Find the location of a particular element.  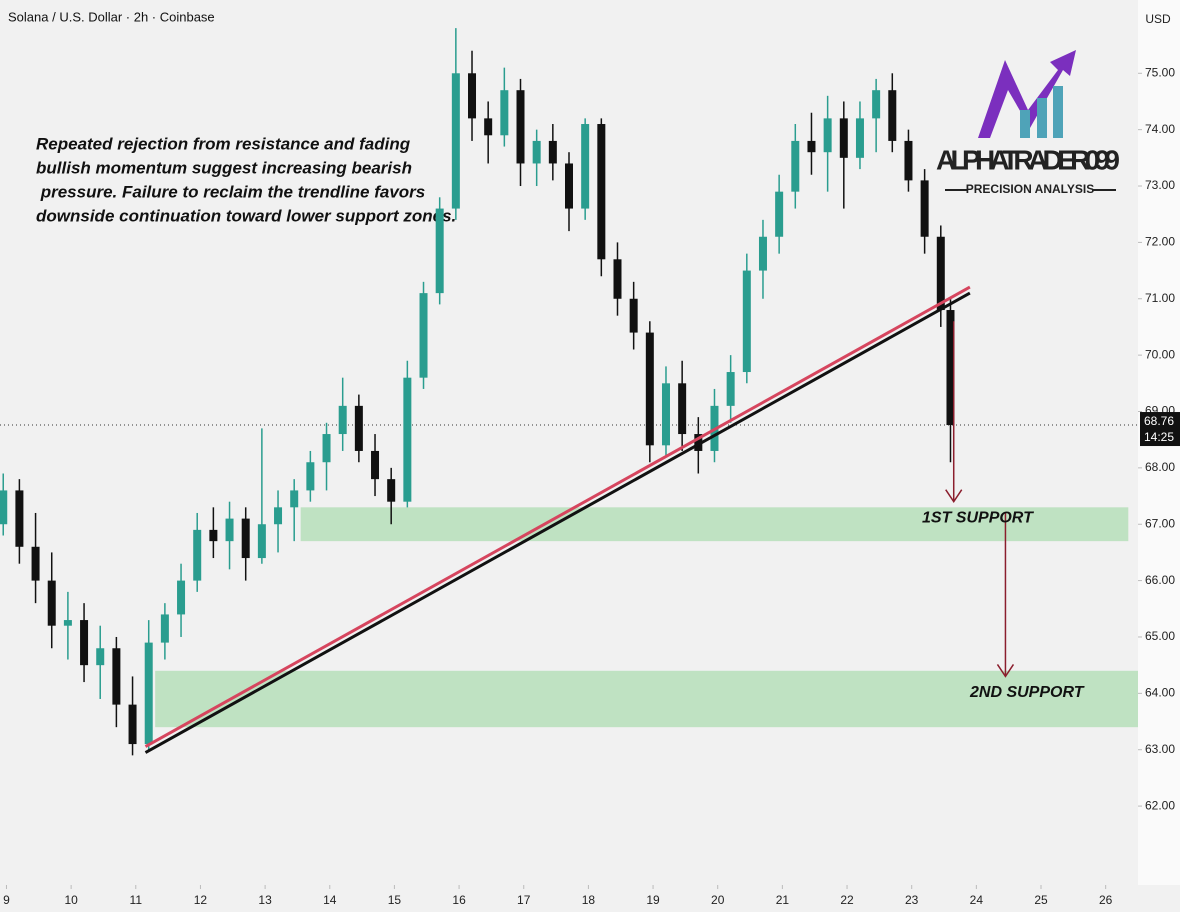

zone-label: 1ST SUPPORT is located at coordinates (978, 517).